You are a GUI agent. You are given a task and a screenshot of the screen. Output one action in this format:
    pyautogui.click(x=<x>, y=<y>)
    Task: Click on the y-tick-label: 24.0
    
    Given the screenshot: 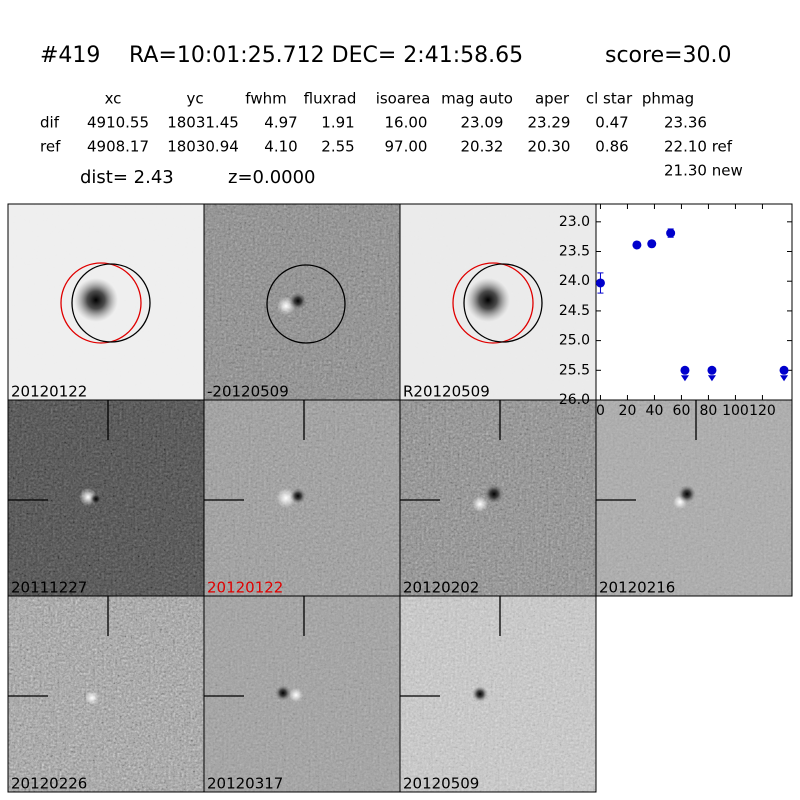 What is the action you would take?
    pyautogui.click(x=574, y=281)
    